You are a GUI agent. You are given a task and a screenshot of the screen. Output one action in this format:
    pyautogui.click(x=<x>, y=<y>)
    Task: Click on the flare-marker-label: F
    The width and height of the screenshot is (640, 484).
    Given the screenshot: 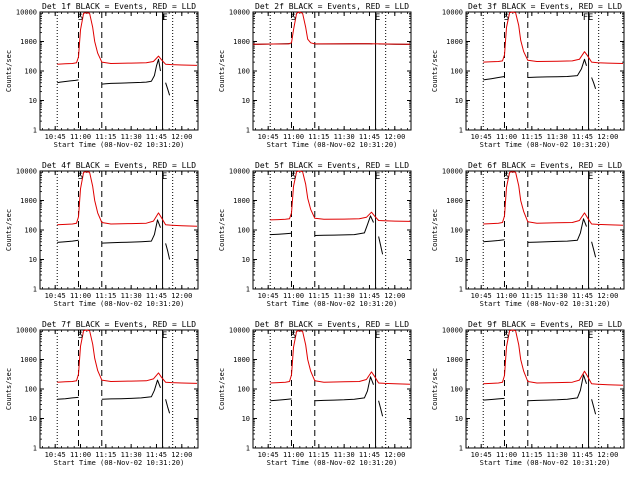 What is the action you would take?
    pyautogui.click(x=164, y=18)
    